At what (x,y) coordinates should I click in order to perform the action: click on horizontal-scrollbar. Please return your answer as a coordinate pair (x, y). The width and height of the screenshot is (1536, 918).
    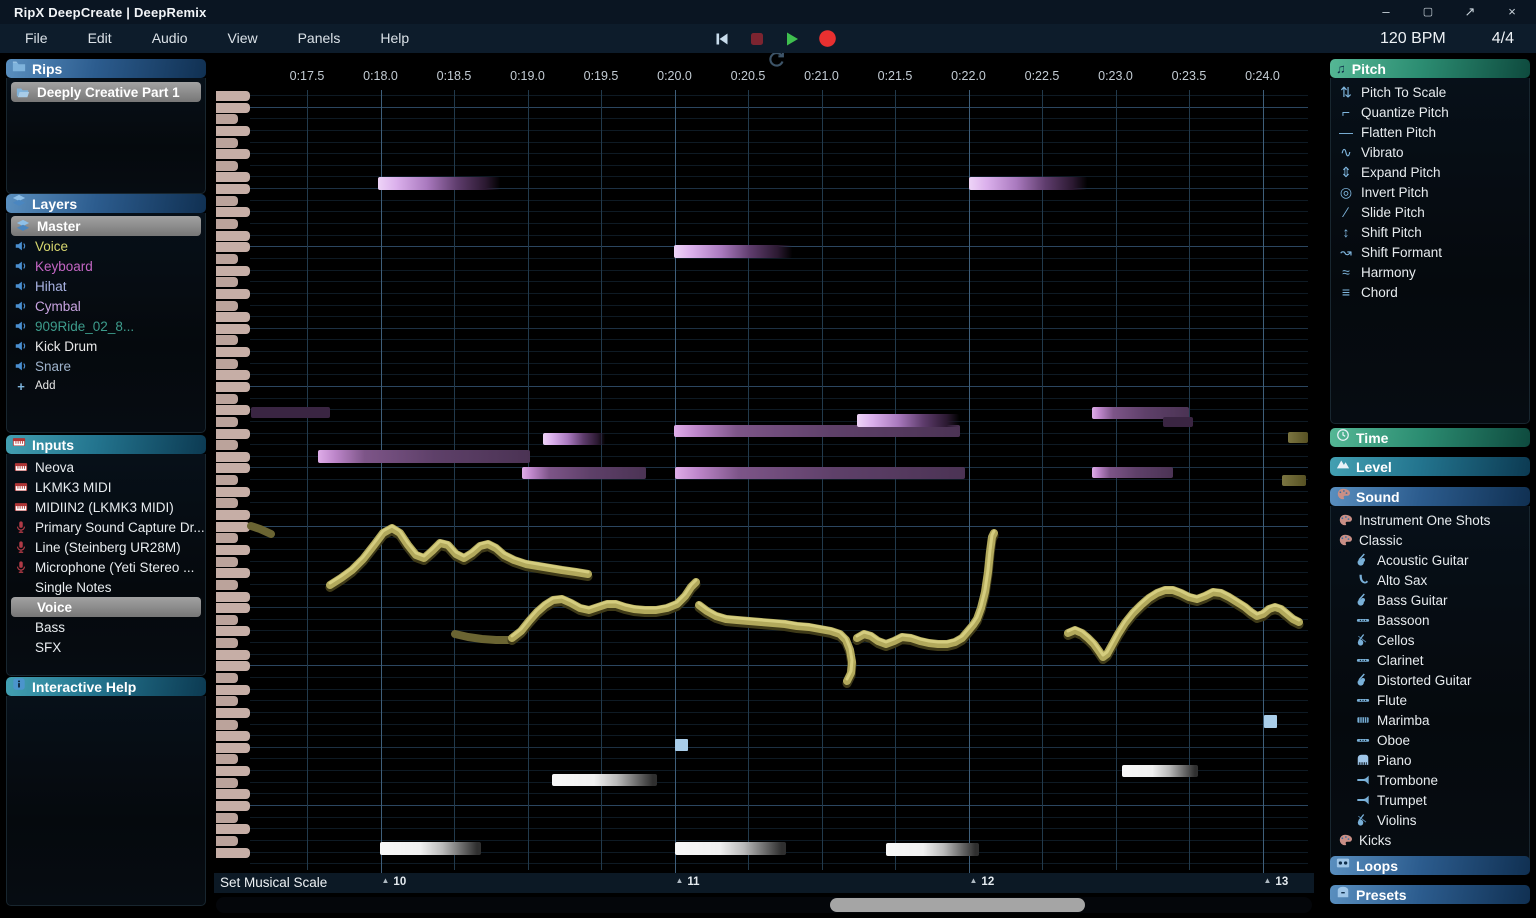
    Looking at the image, I should click on (764, 905).